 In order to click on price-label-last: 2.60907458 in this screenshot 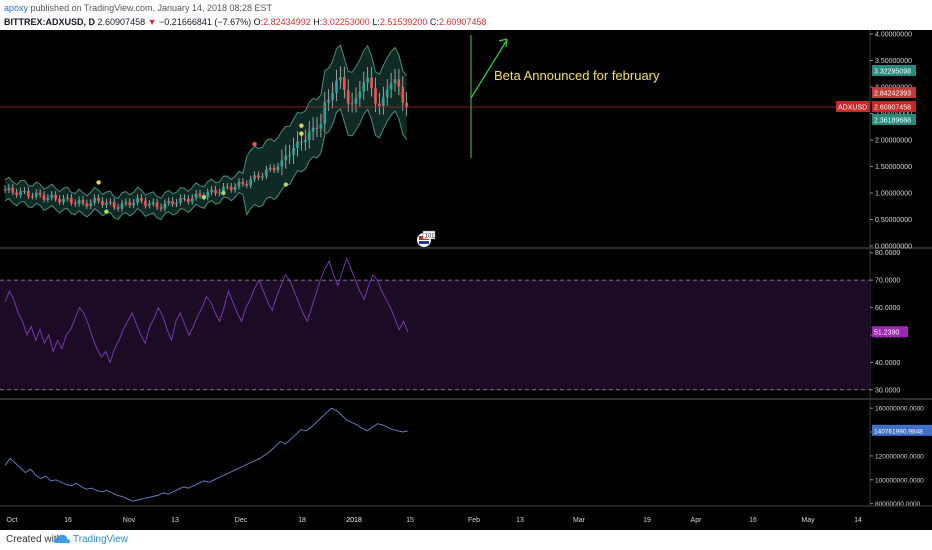, I will do `click(892, 108)`.